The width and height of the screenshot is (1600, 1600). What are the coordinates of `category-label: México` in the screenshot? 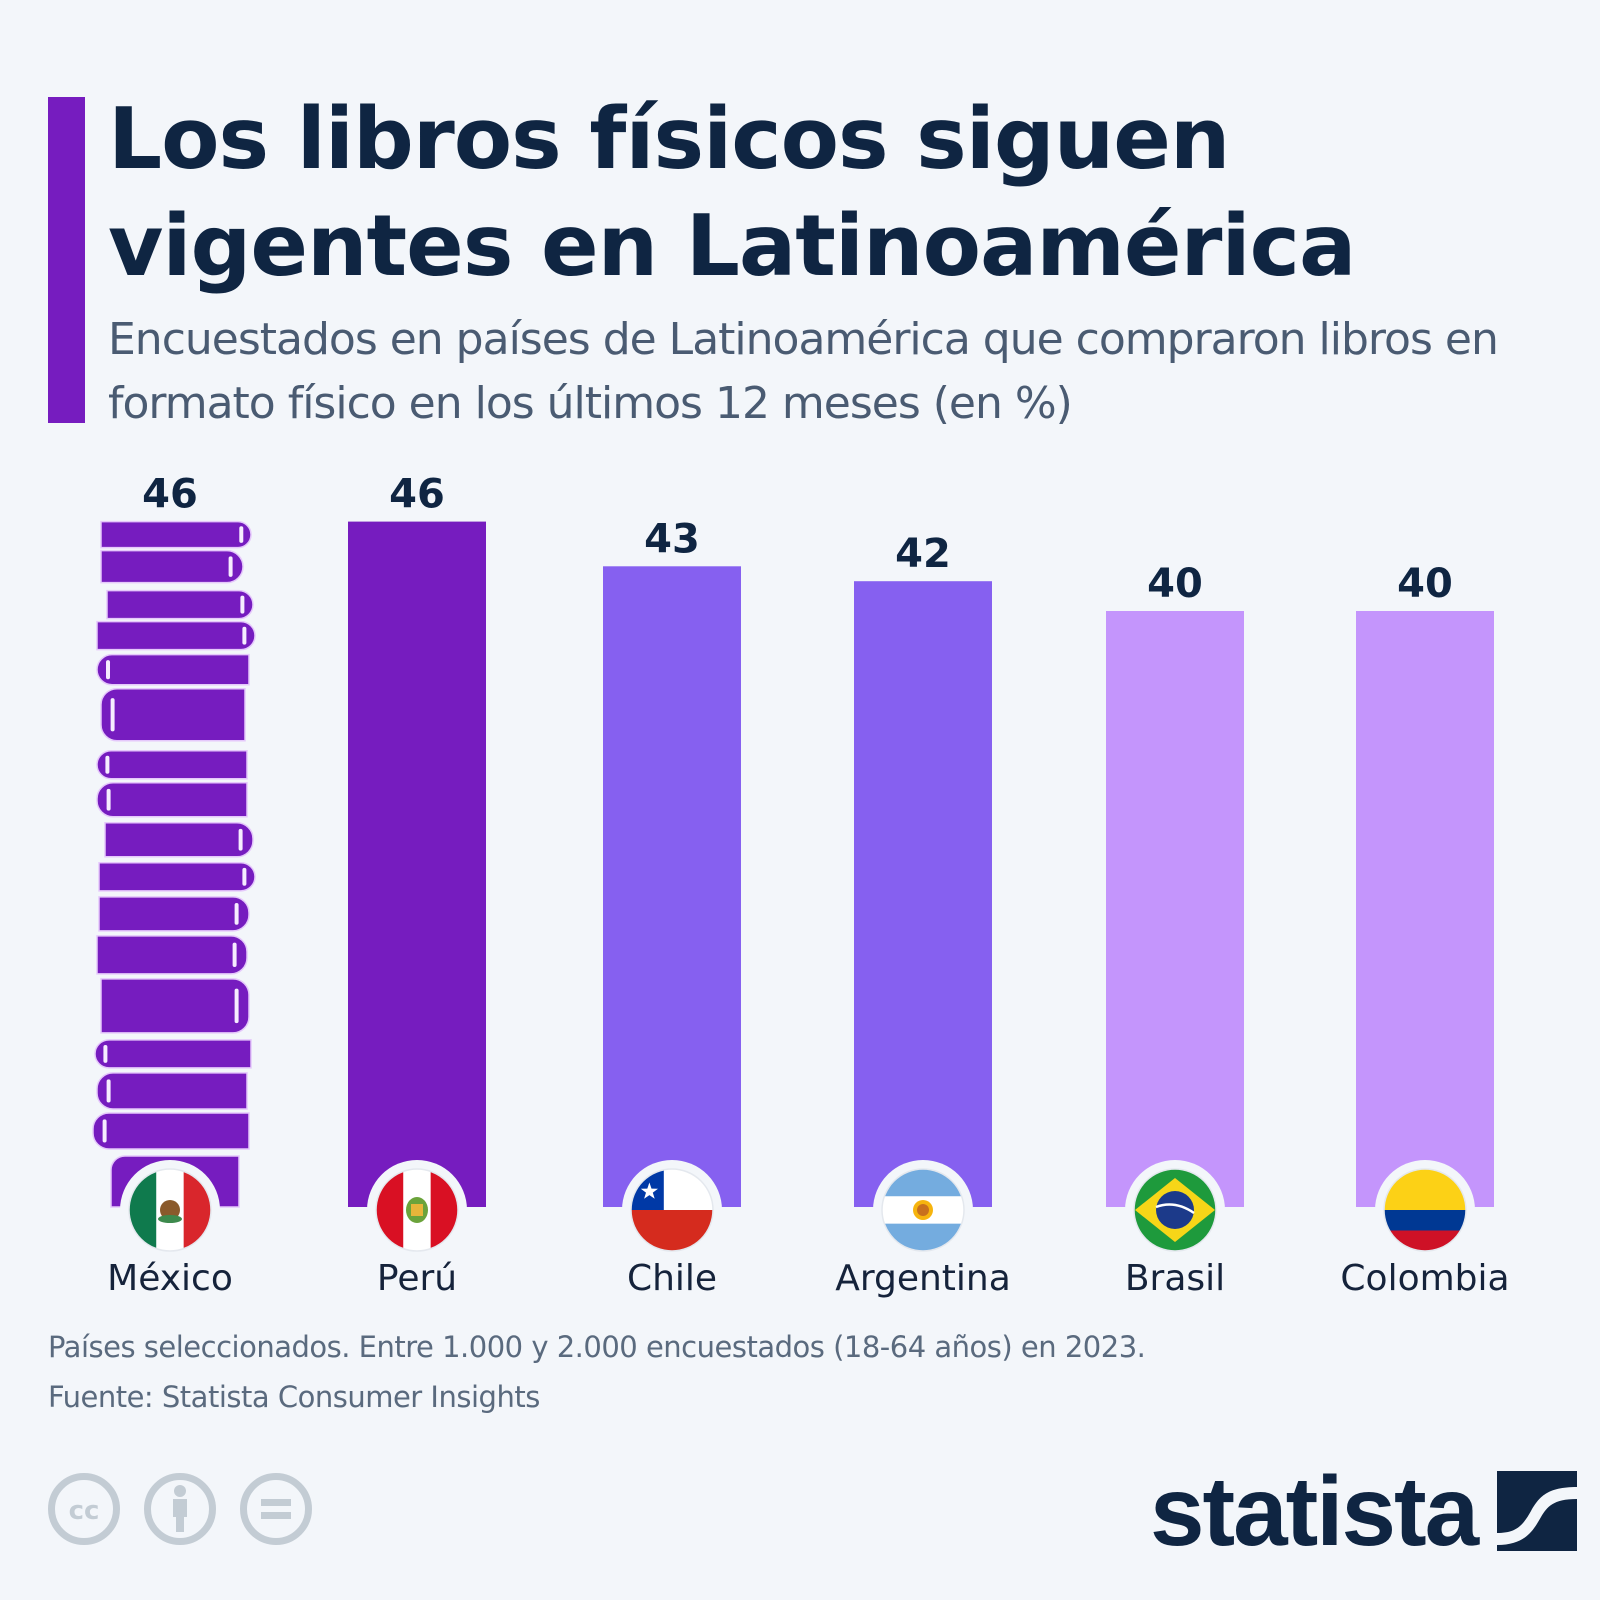 It's located at (170, 1278).